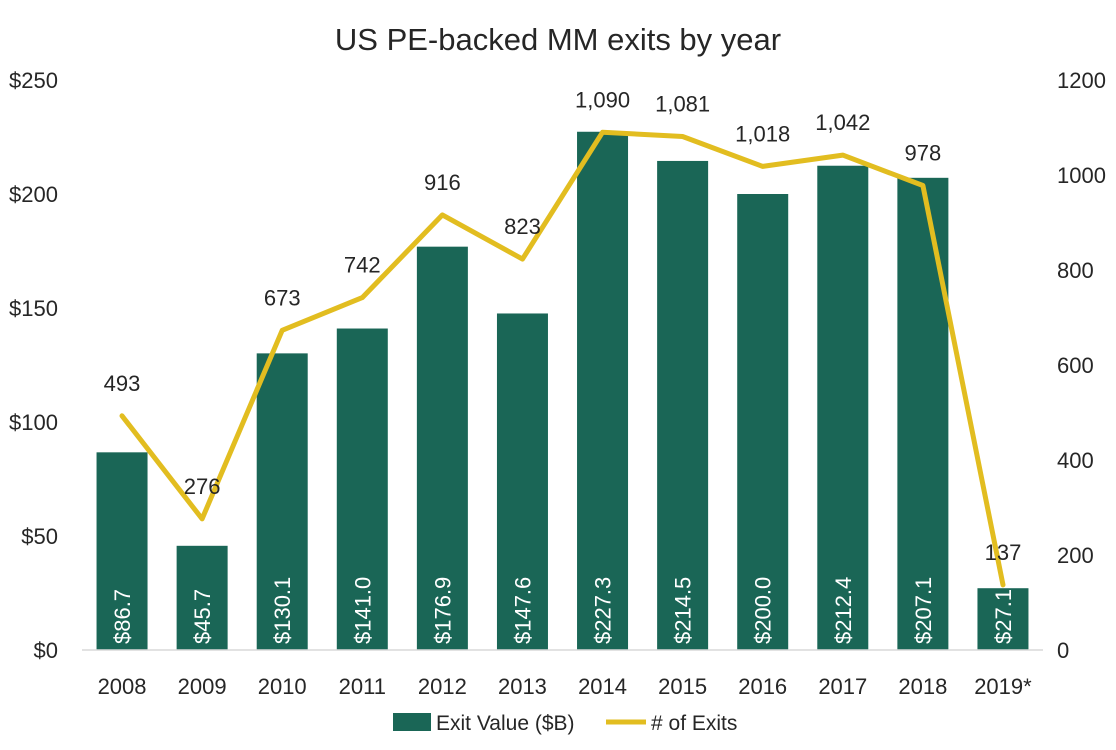  Describe the element at coordinates (202, 616) in the screenshot. I see `bar-data-label: $45.7` at that location.